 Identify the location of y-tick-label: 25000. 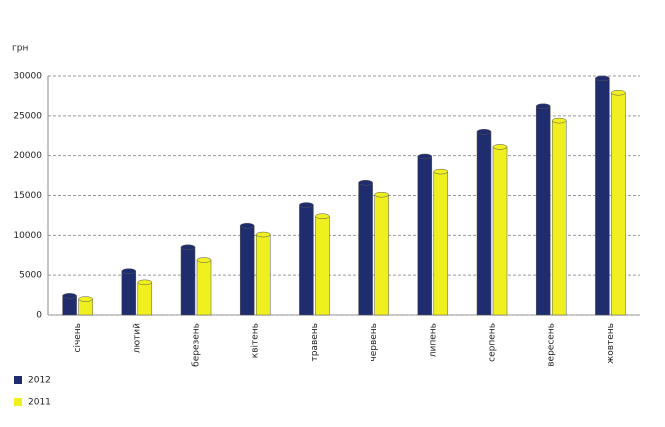
(27, 116).